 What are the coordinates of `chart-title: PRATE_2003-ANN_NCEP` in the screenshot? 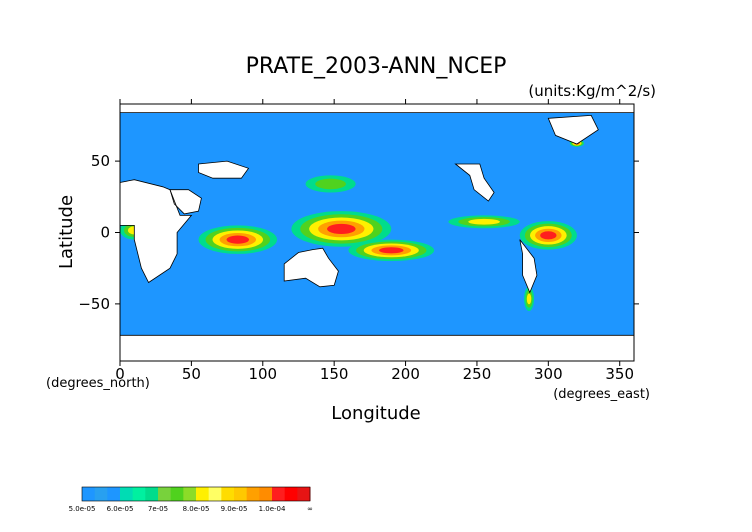 It's located at (376, 66).